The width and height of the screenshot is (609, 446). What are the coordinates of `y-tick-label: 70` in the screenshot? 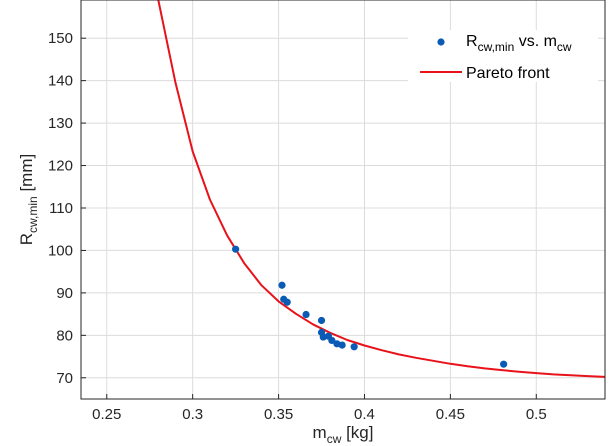 It's located at (64, 378).